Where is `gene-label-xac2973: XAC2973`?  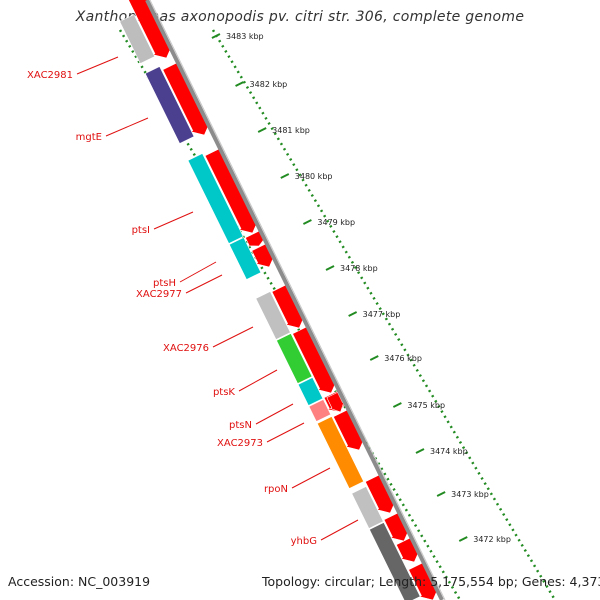
gene-label-xac2973: XAC2973 is located at coordinates (240, 443).